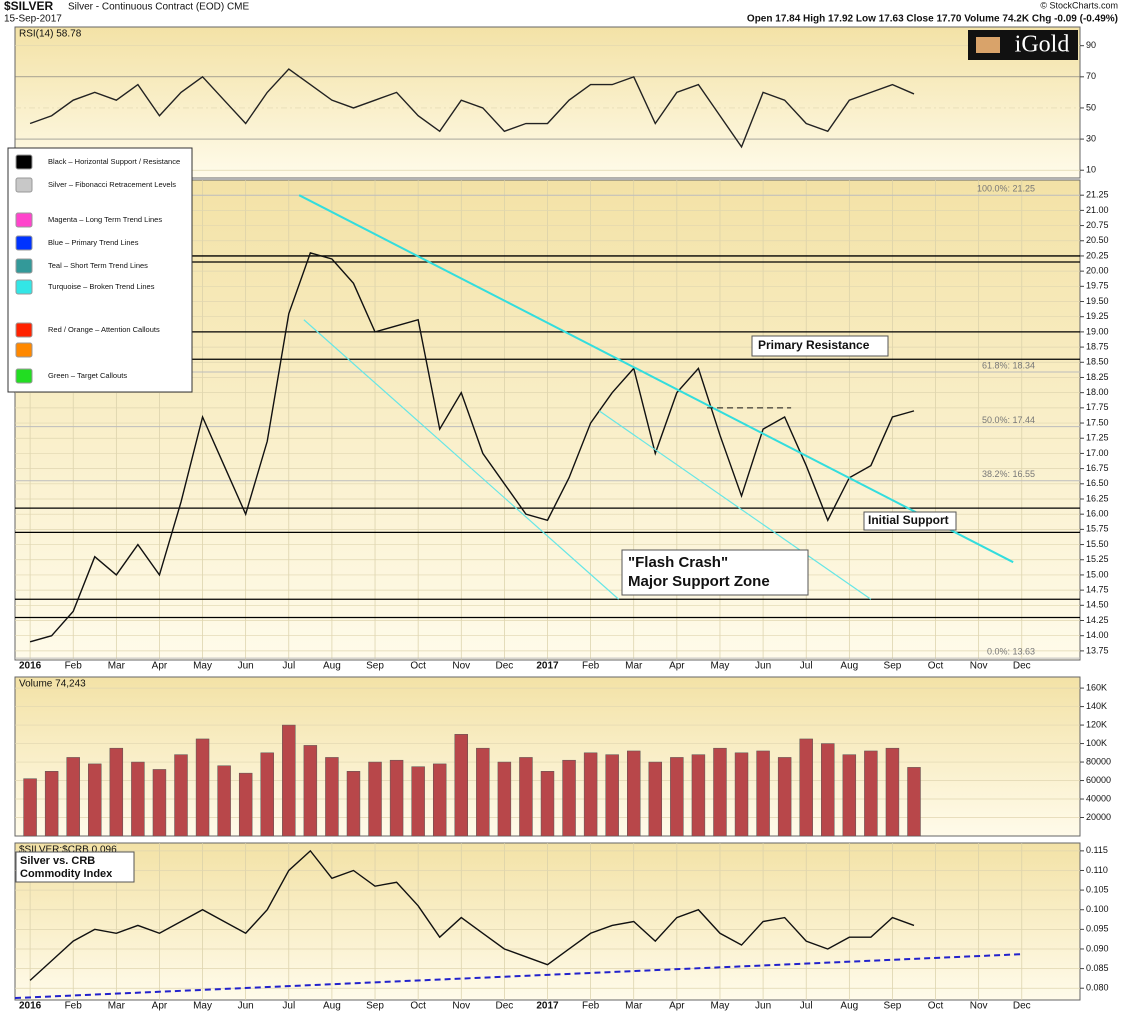 This screenshot has width=1125, height=1015. I want to click on y-tick-label: 18.00, so click(1097, 392).